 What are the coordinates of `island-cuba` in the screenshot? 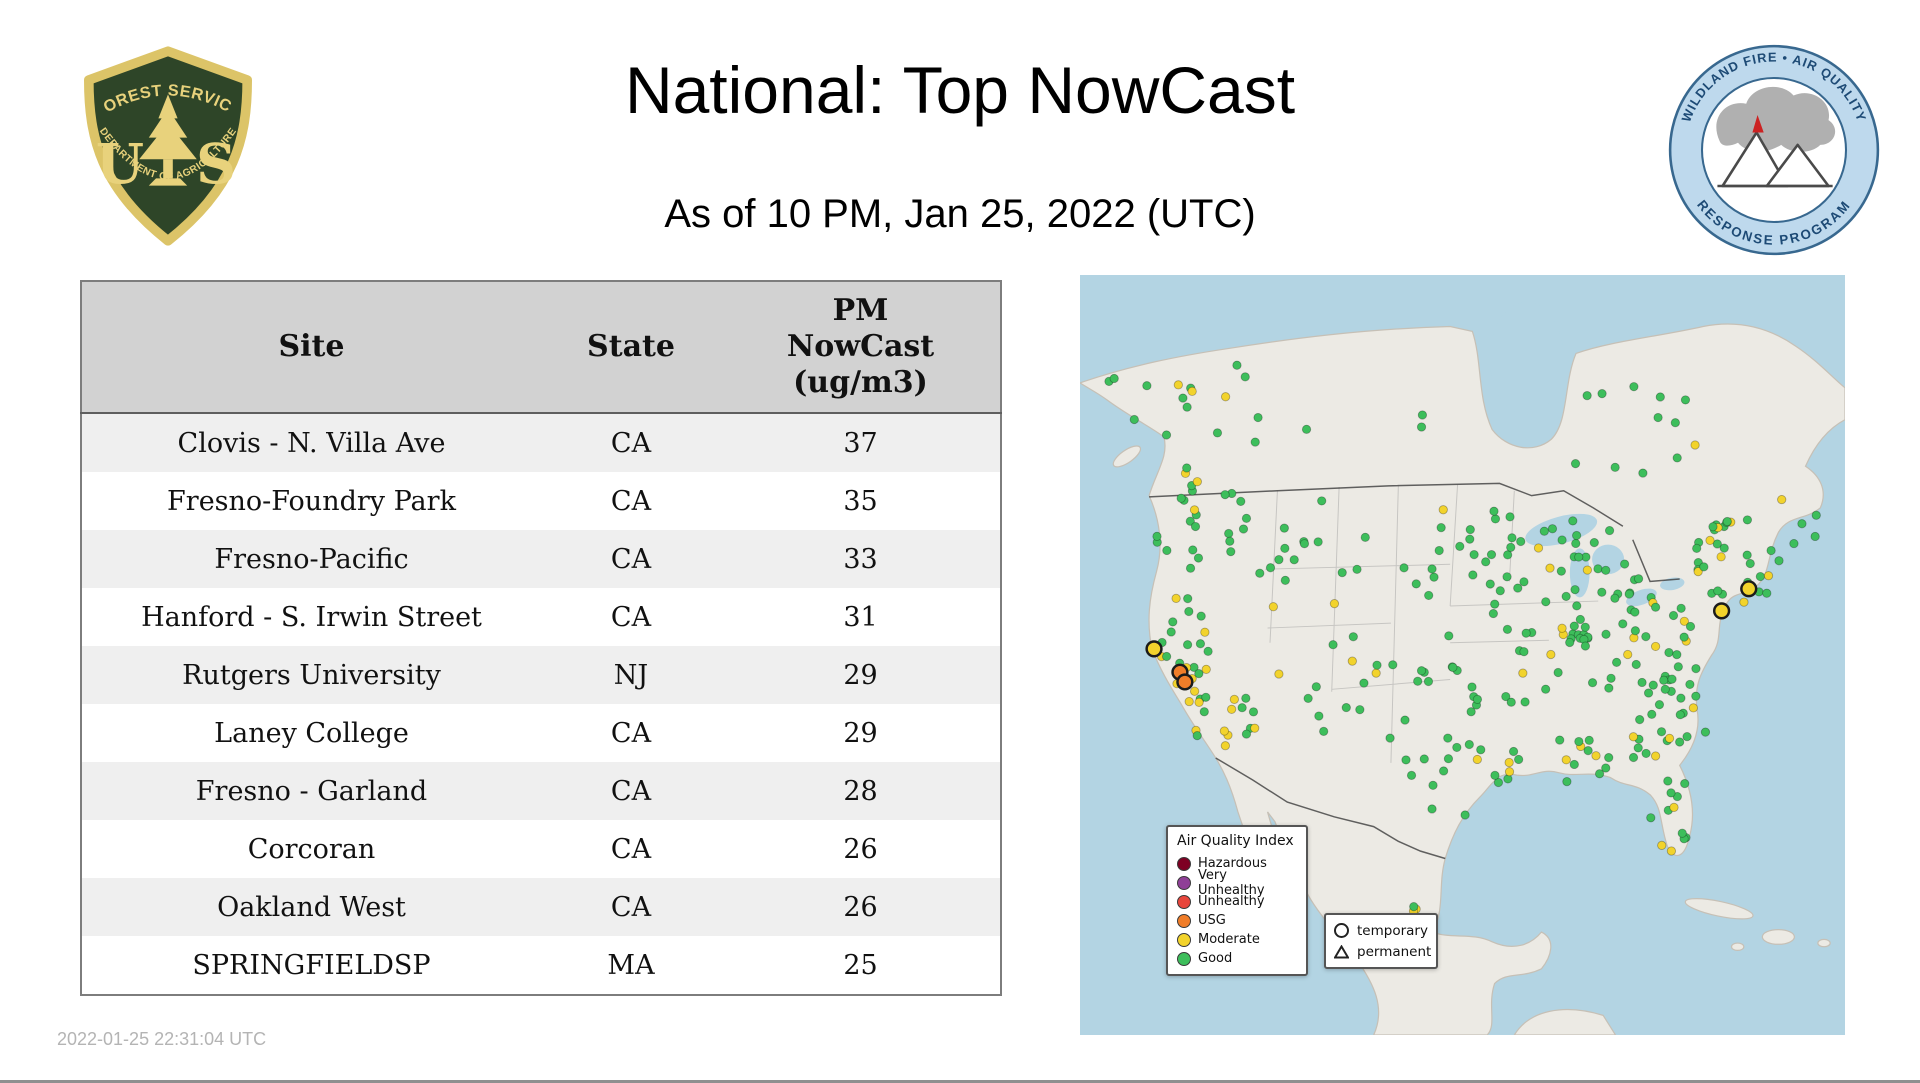 It's located at (1719, 908).